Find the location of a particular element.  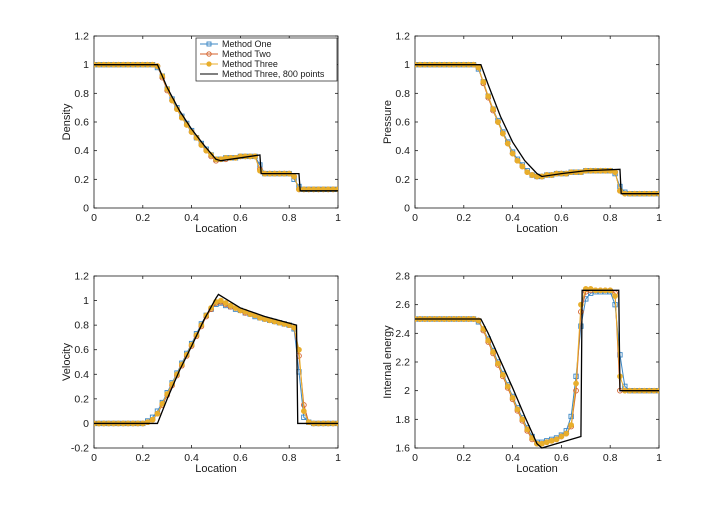

y-tick-label: 2.6 is located at coordinates (402, 305).